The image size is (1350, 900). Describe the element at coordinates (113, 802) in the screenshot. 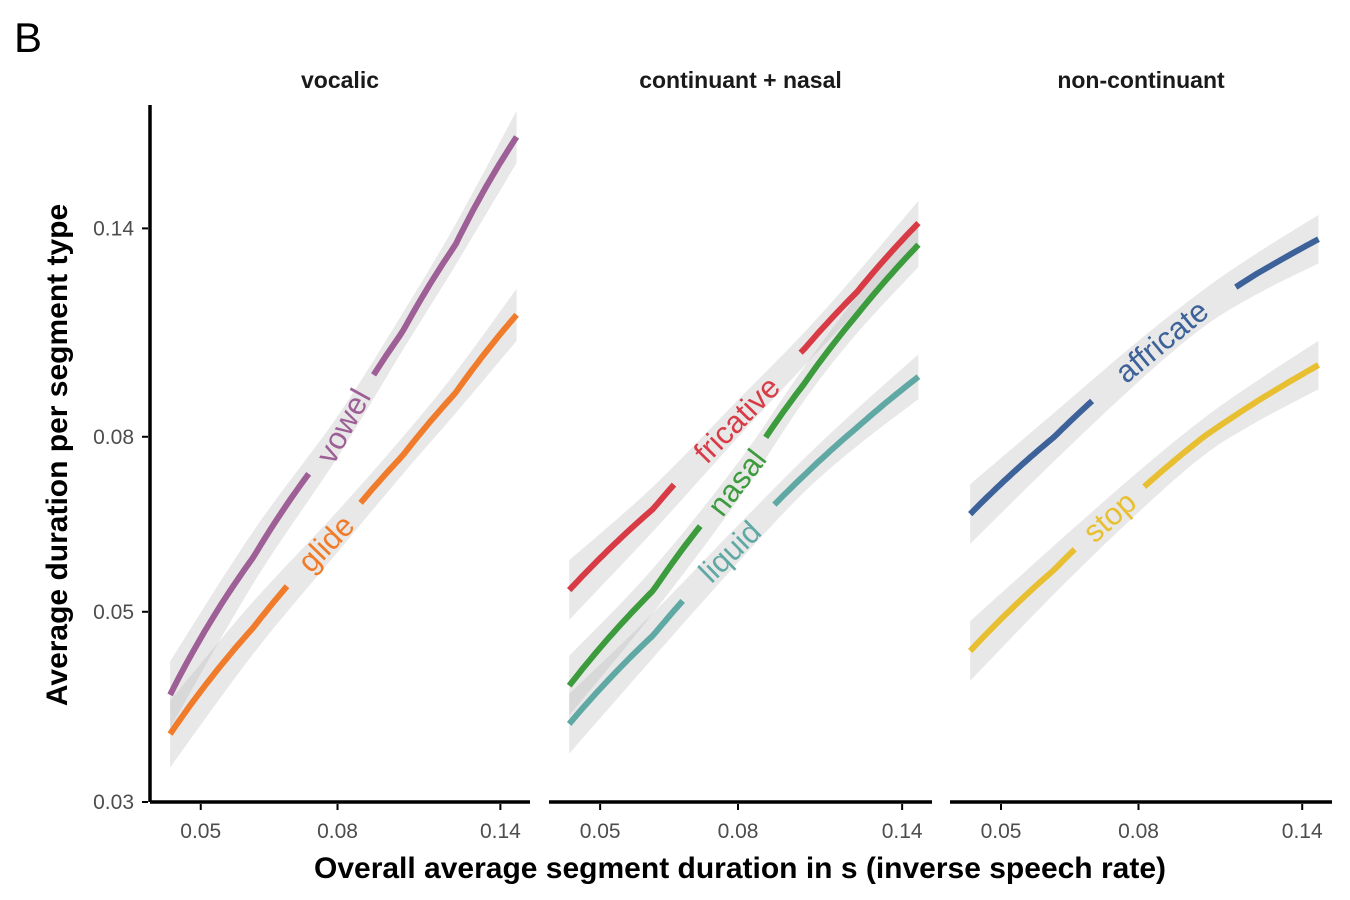

I see `y-tick-label: 0.03` at that location.